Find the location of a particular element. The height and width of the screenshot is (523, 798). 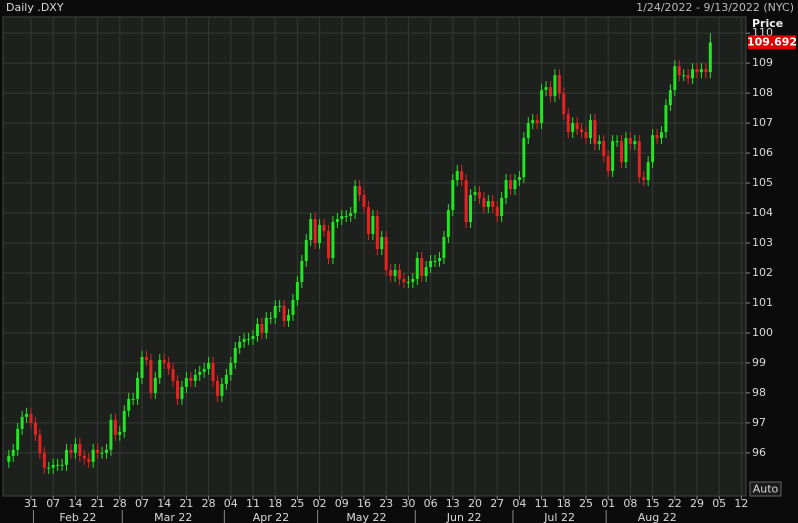

last-price-label: 109.692 is located at coordinates (772, 41).